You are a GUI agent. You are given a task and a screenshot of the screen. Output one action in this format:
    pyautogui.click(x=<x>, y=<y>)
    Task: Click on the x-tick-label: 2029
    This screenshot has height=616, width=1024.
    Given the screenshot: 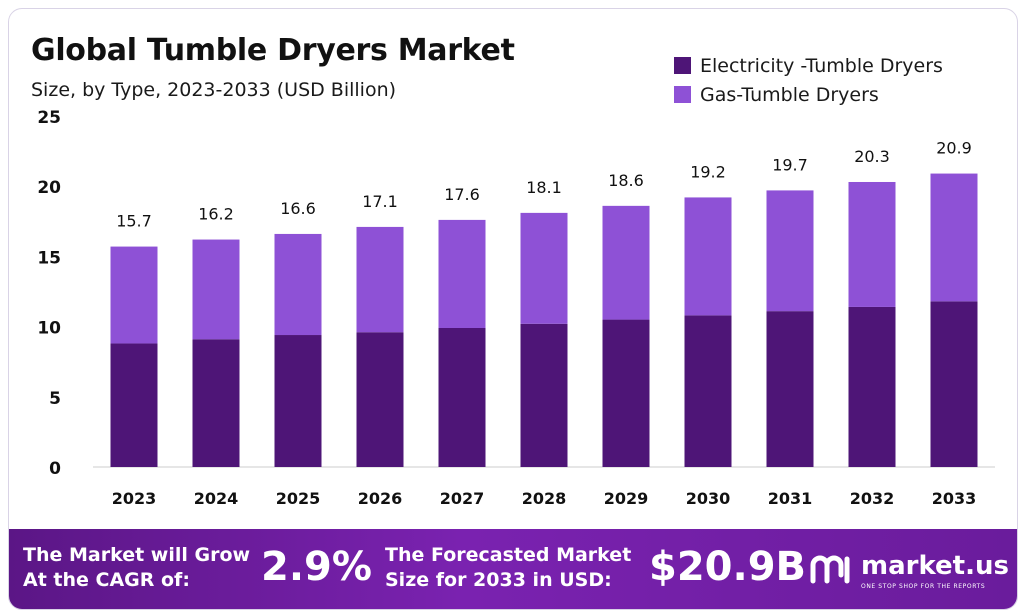 What is the action you would take?
    pyautogui.click(x=626, y=498)
    